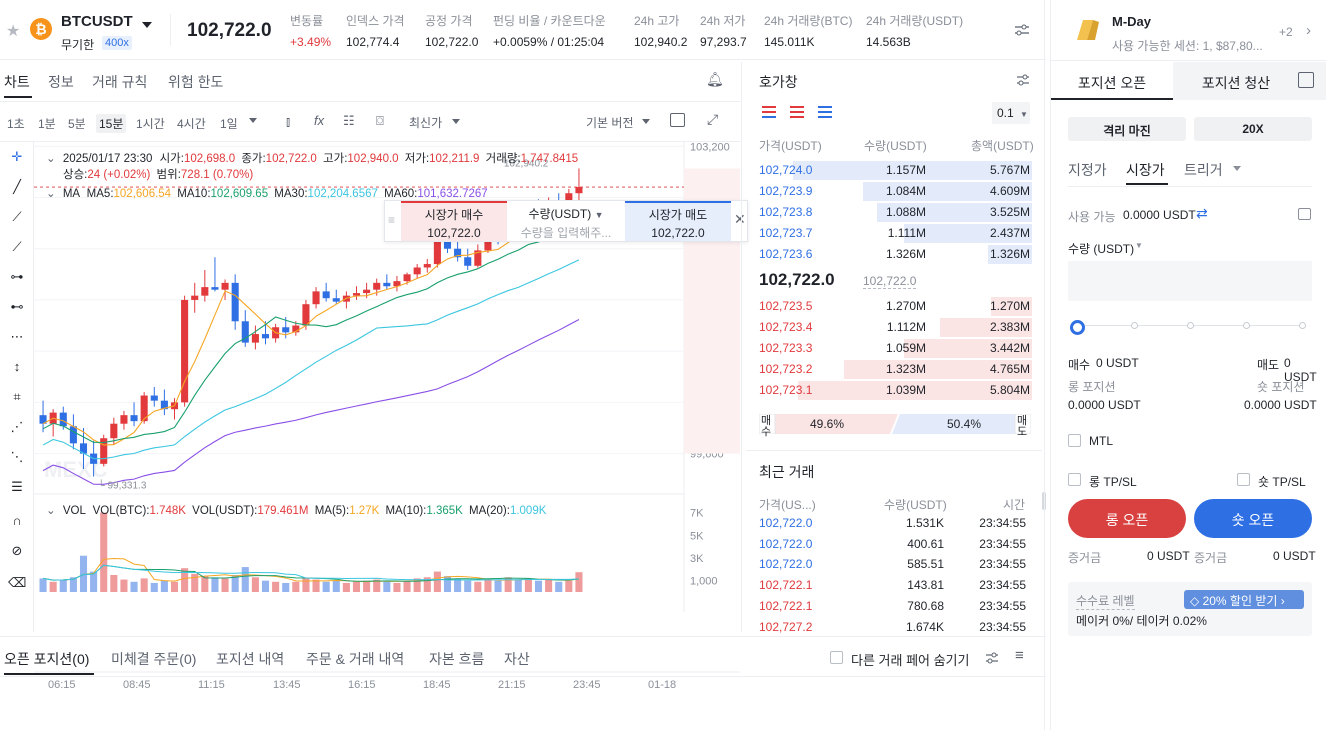  I want to click on positions-tab: 오픈 포지션(0), so click(47, 659).